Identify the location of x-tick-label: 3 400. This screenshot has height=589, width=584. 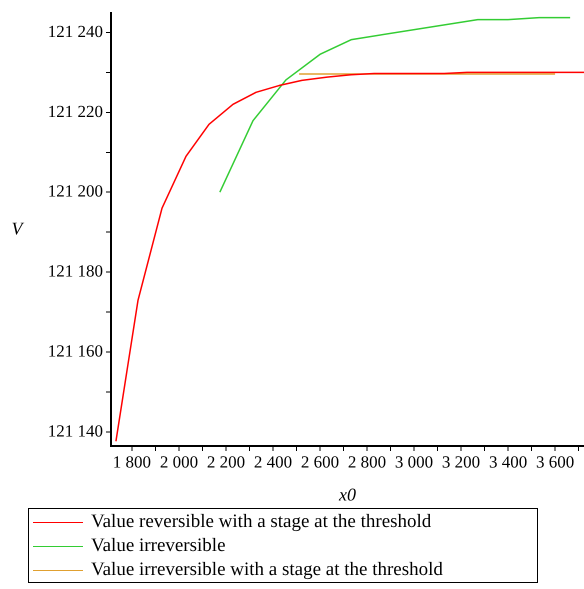
(508, 462).